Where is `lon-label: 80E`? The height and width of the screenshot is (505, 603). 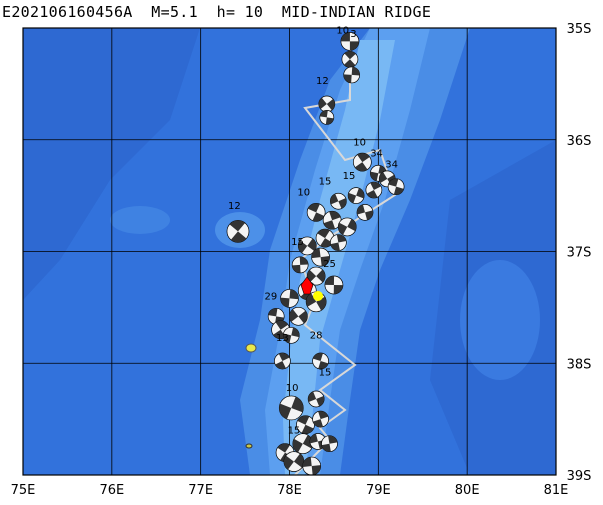
lon-label: 80E is located at coordinates (467, 490).